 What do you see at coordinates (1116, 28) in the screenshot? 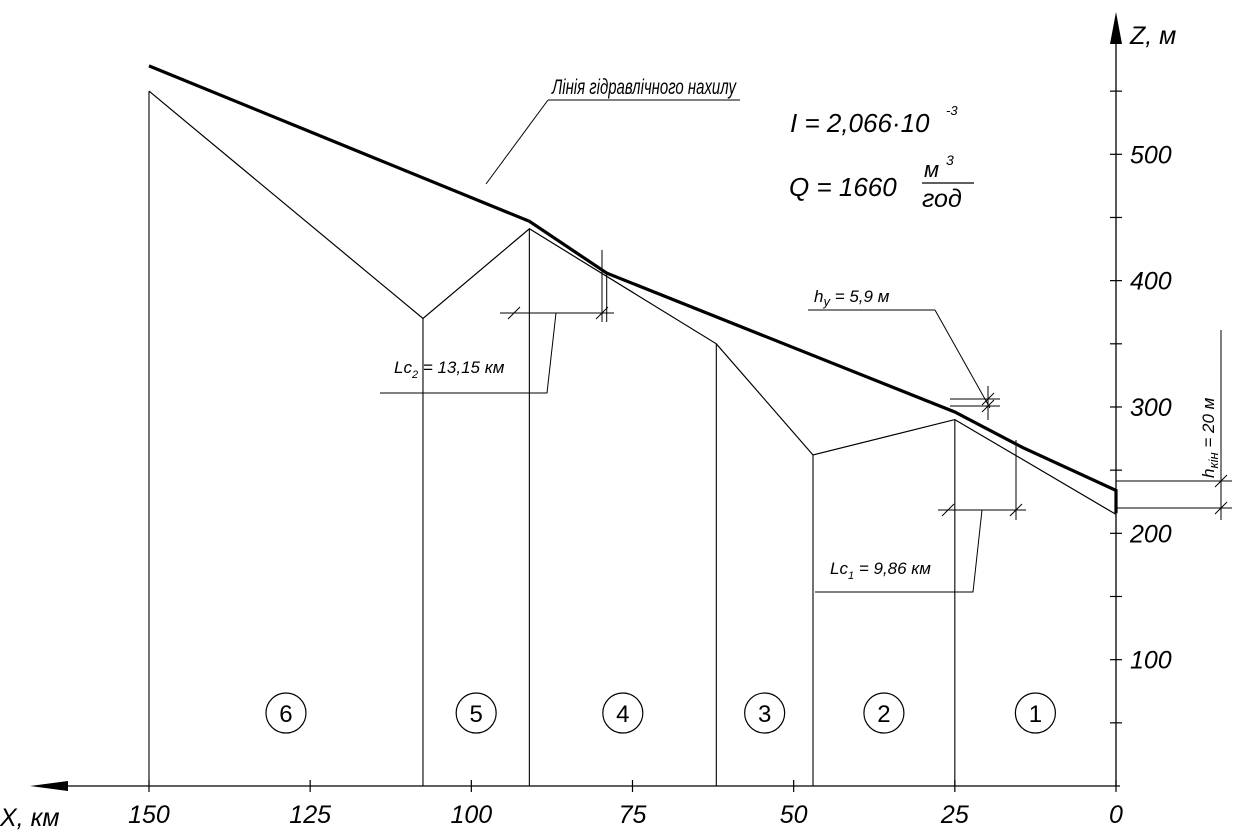
I see `z-axis-arrow` at bounding box center [1116, 28].